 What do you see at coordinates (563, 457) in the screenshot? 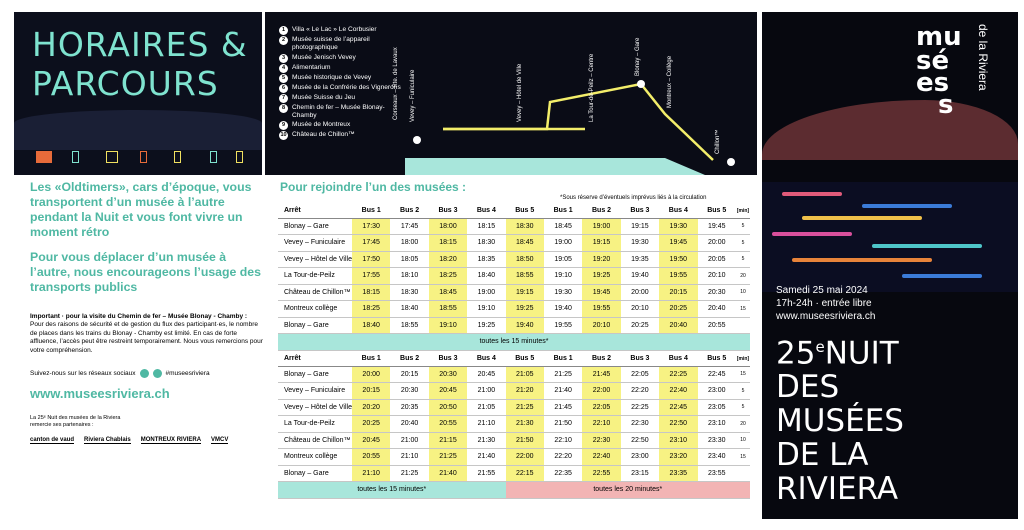
I see `time-cell: 22:20` at bounding box center [563, 457].